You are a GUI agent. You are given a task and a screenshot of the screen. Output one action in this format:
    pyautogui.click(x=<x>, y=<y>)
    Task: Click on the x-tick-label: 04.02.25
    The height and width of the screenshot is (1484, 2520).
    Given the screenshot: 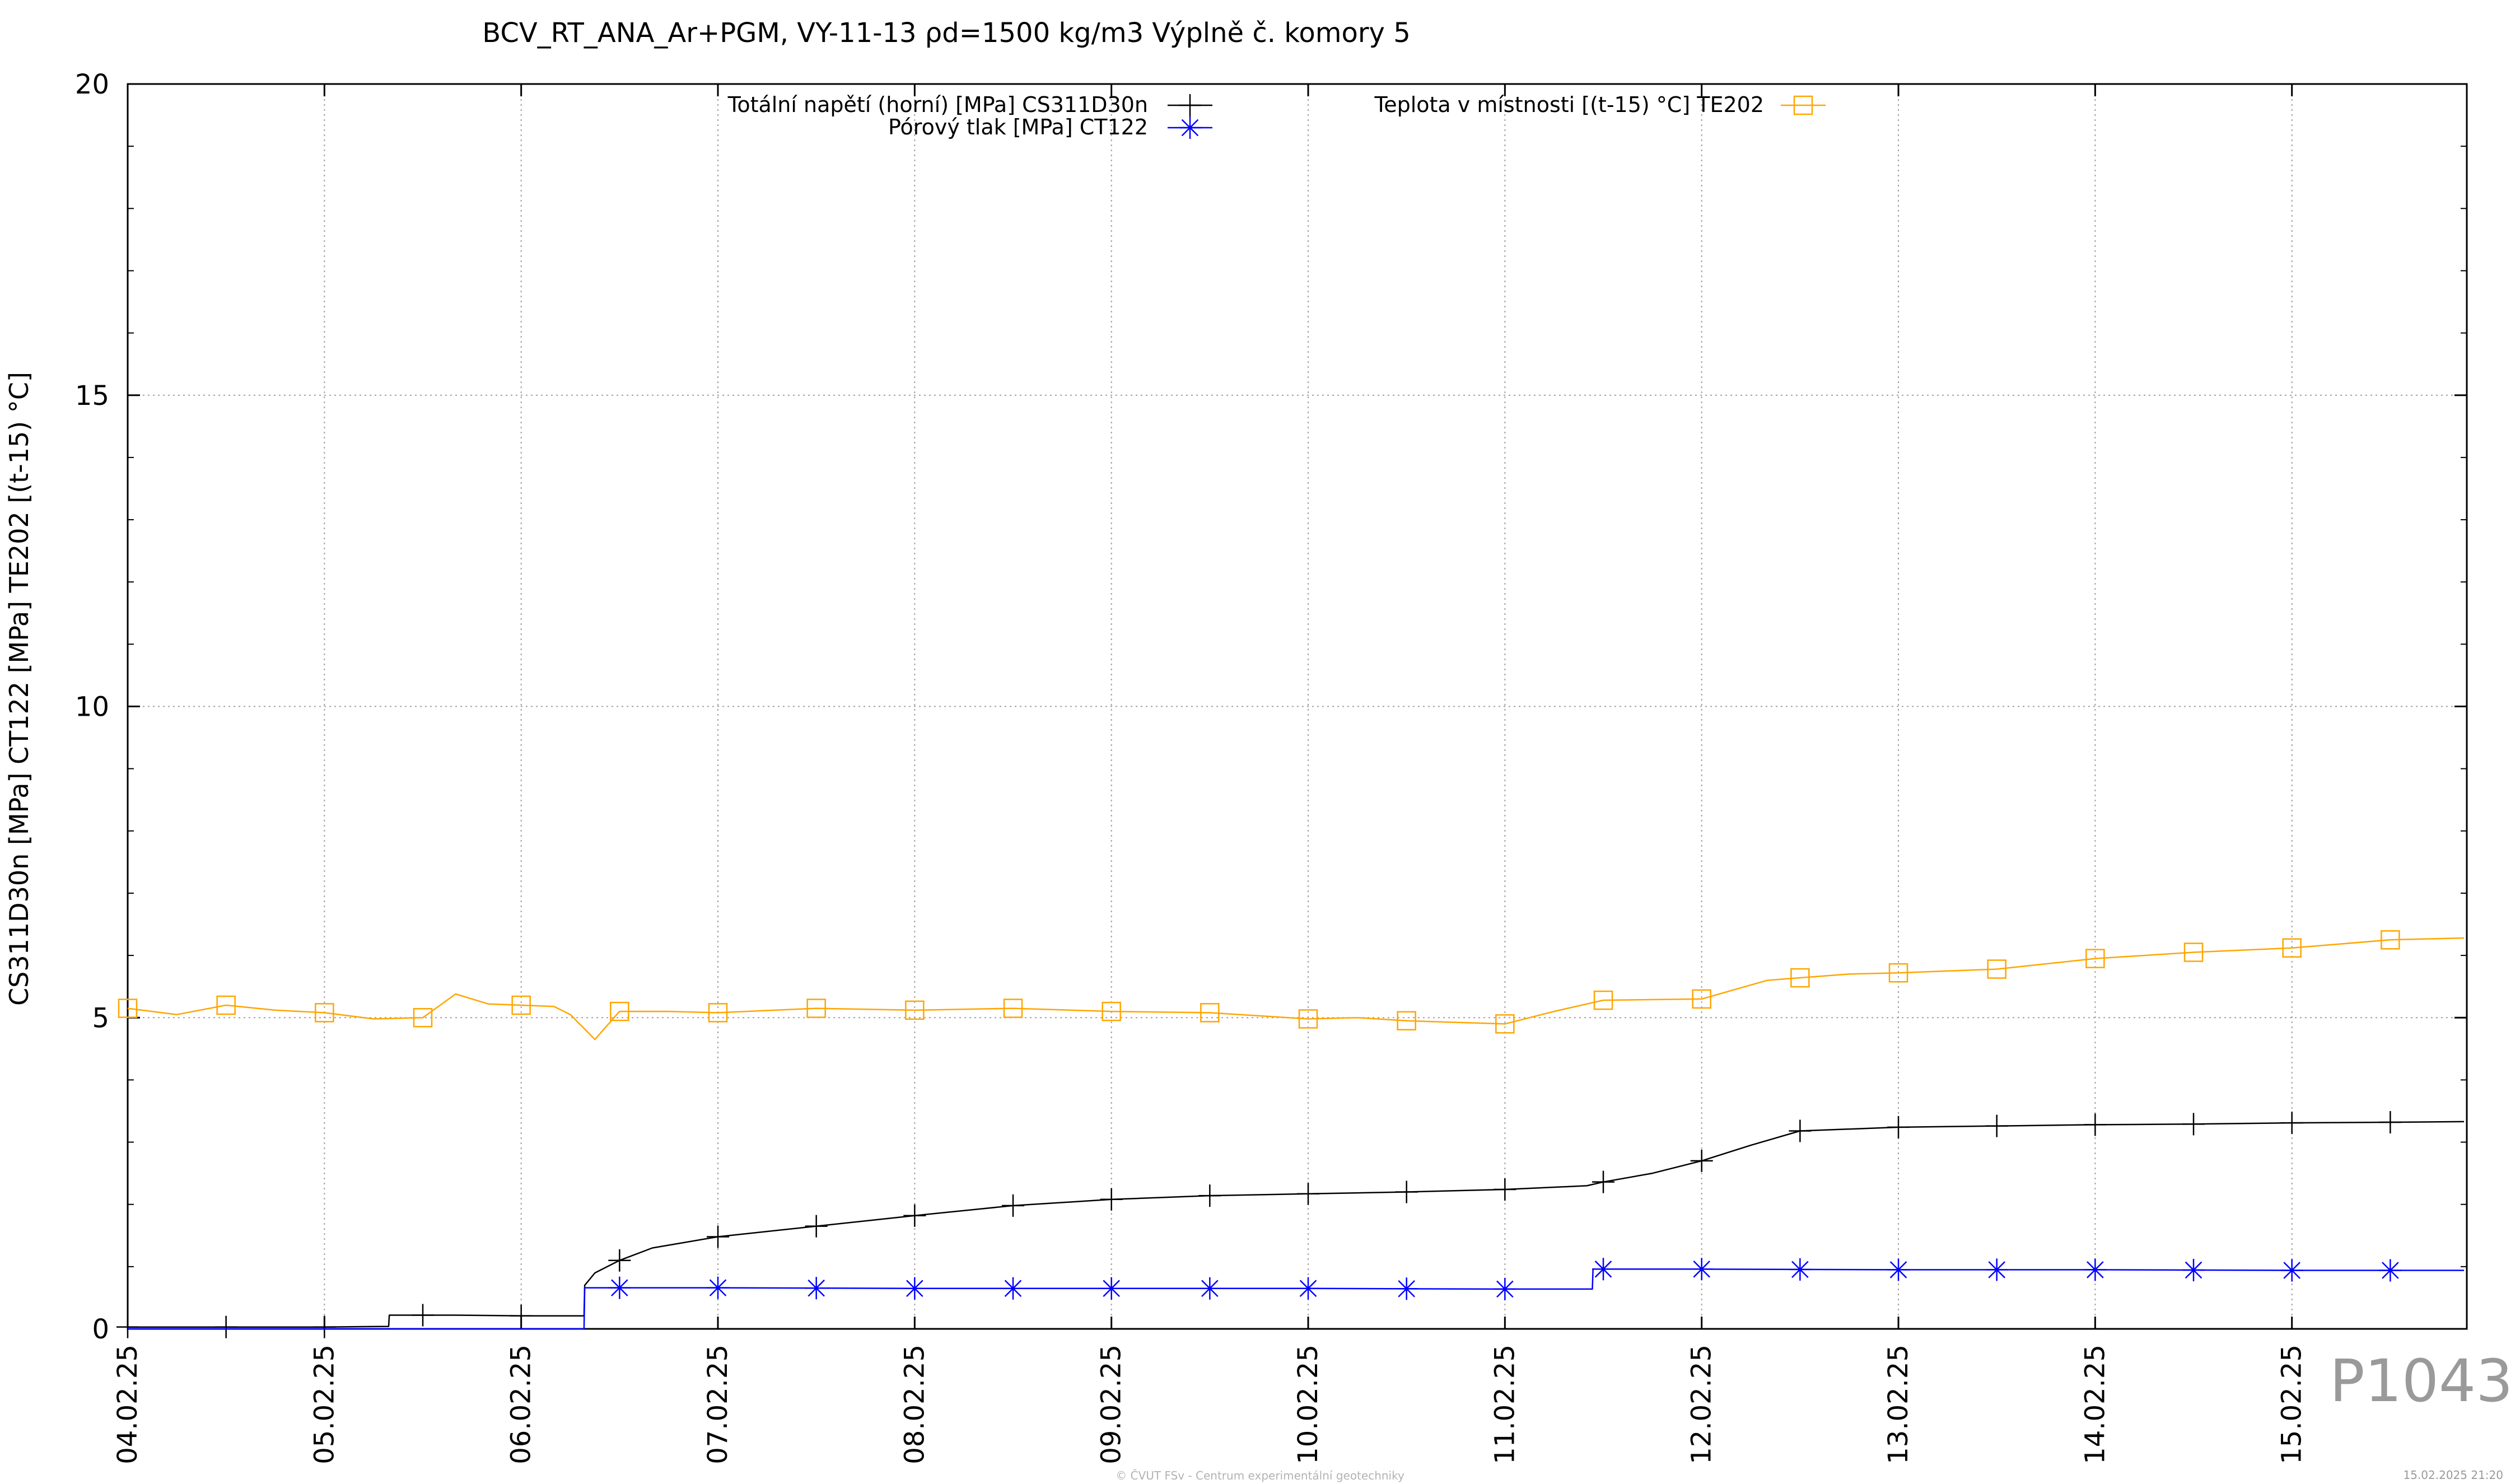 What is the action you would take?
    pyautogui.click(x=128, y=1404)
    